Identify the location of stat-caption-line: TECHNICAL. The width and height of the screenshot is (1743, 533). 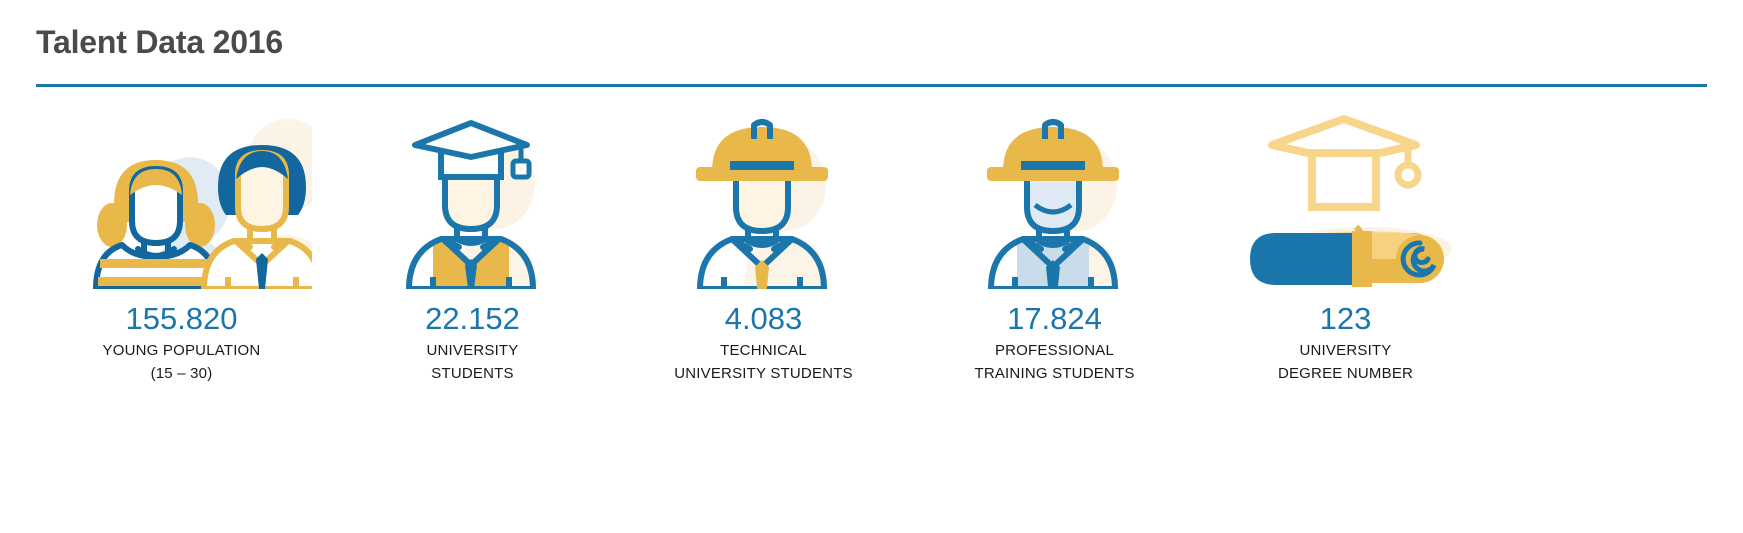
(763, 350).